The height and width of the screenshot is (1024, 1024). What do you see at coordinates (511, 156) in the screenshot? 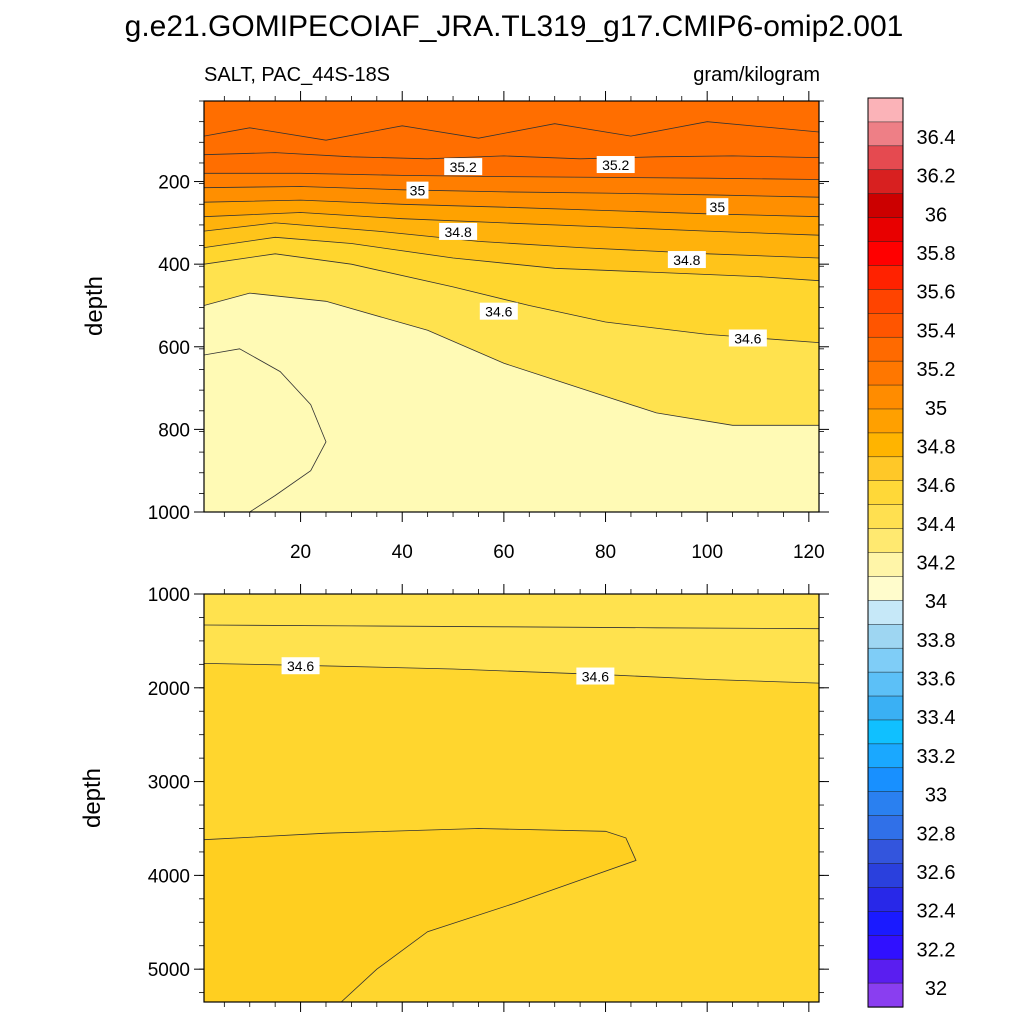
I see `contour-line-35.2` at bounding box center [511, 156].